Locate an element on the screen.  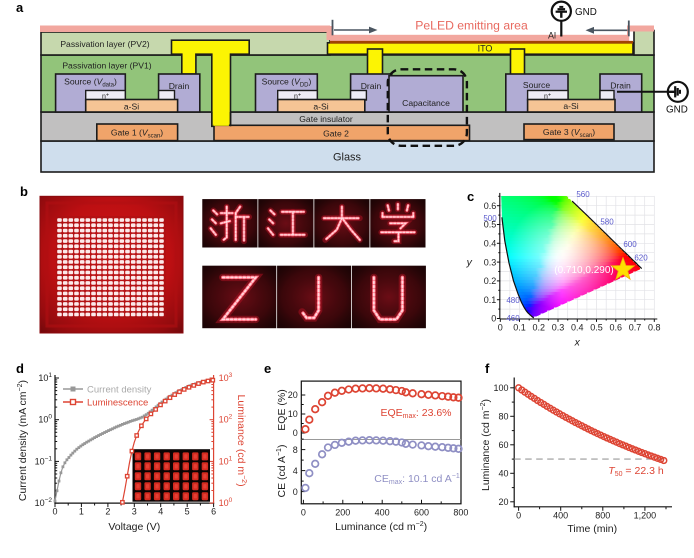
svg-text: EQEmax: 23.6% is located at coordinates (415, 413).